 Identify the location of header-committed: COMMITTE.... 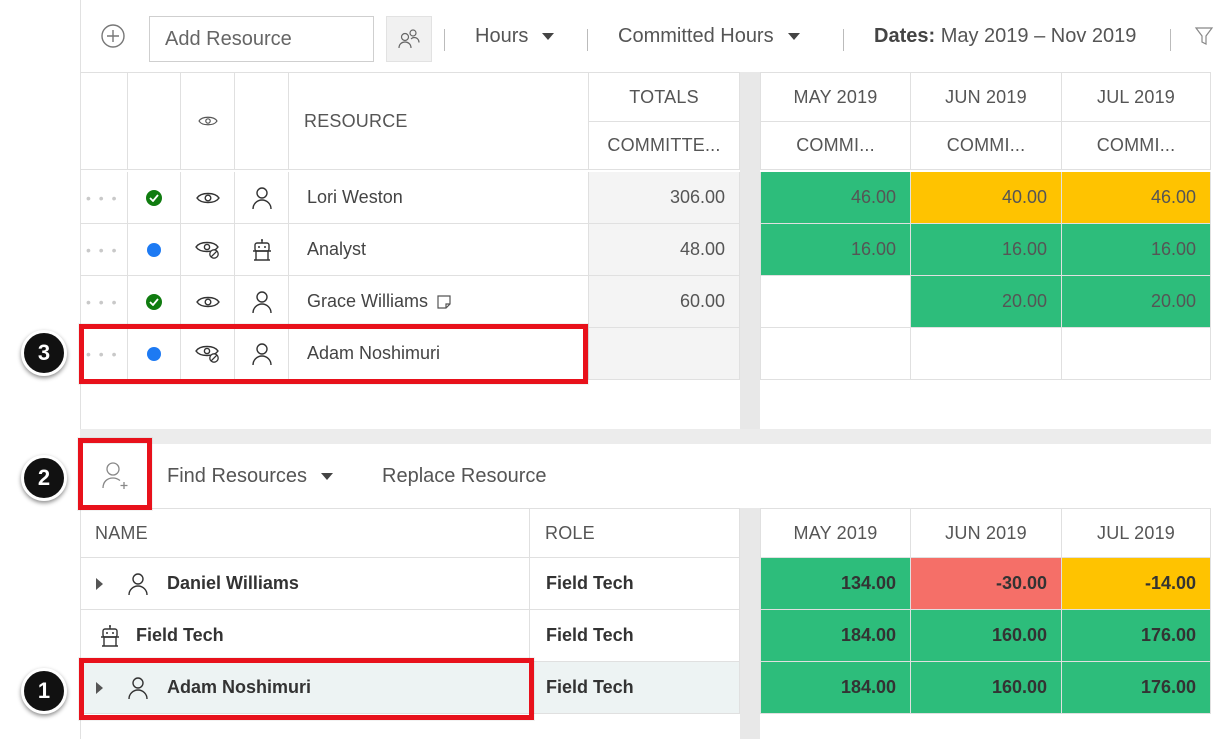
(664, 146).